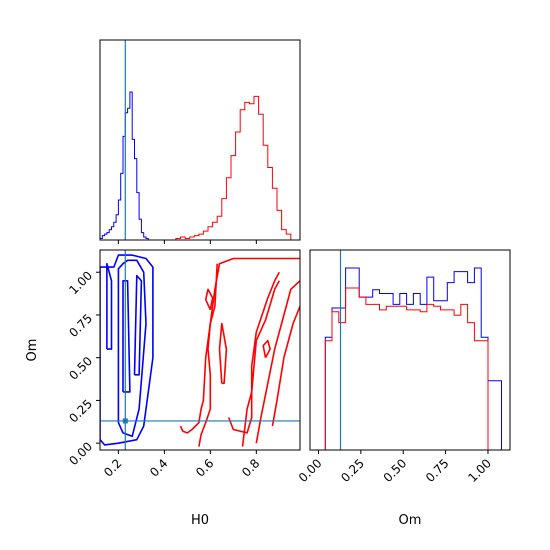 Image resolution: width=550 pixels, height=550 pixels. I want to click on joint-ytick-label-4: 1.00, so click(80, 282).